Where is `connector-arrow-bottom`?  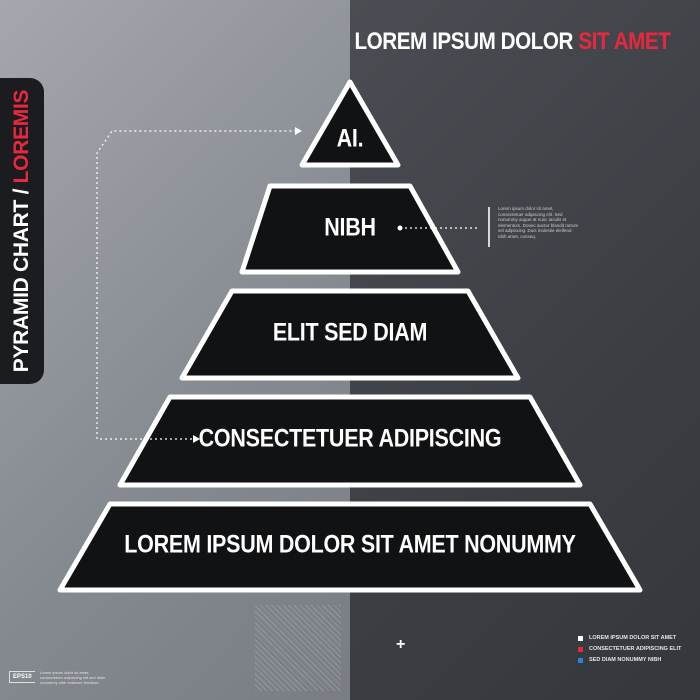
connector-arrow-bottom is located at coordinates (196, 439).